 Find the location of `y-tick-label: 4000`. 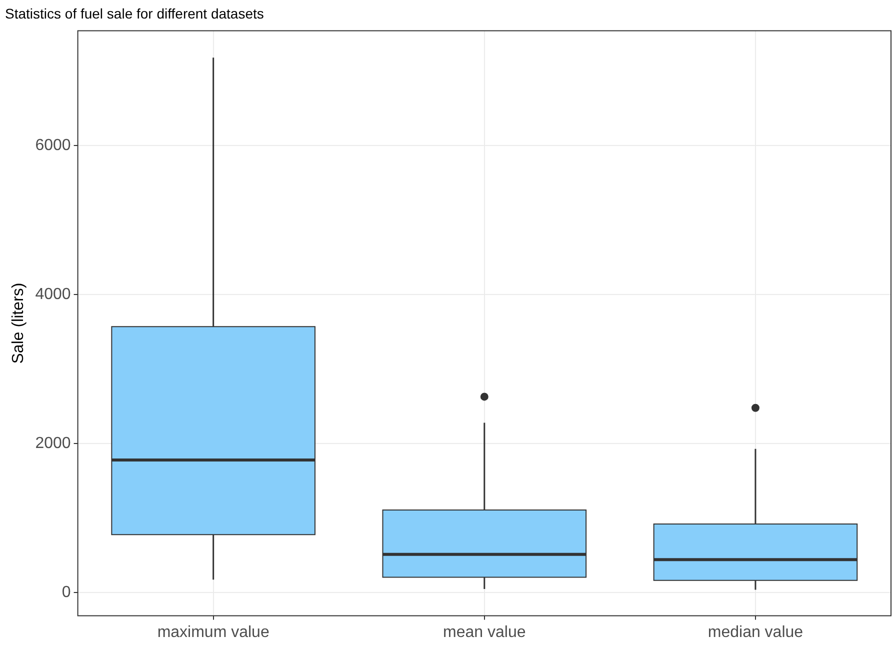

y-tick-label: 4000 is located at coordinates (53, 295).